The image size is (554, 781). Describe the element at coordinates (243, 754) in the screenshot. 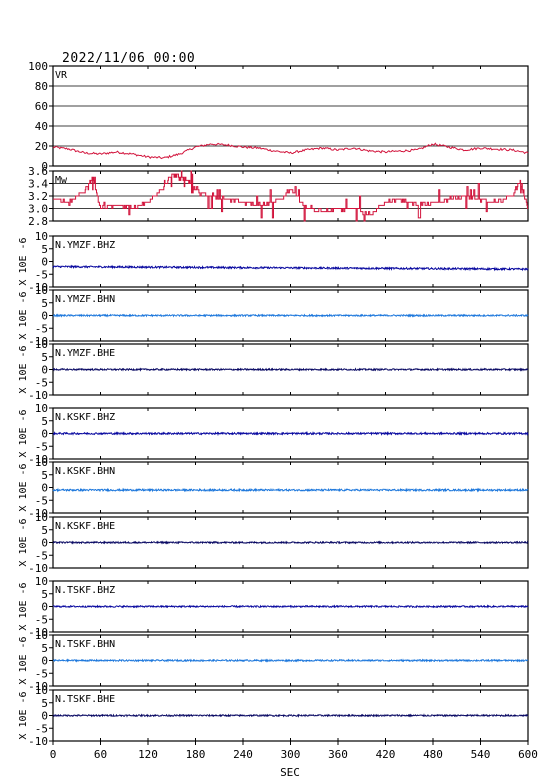

I see `x-tick-label: 240` at that location.